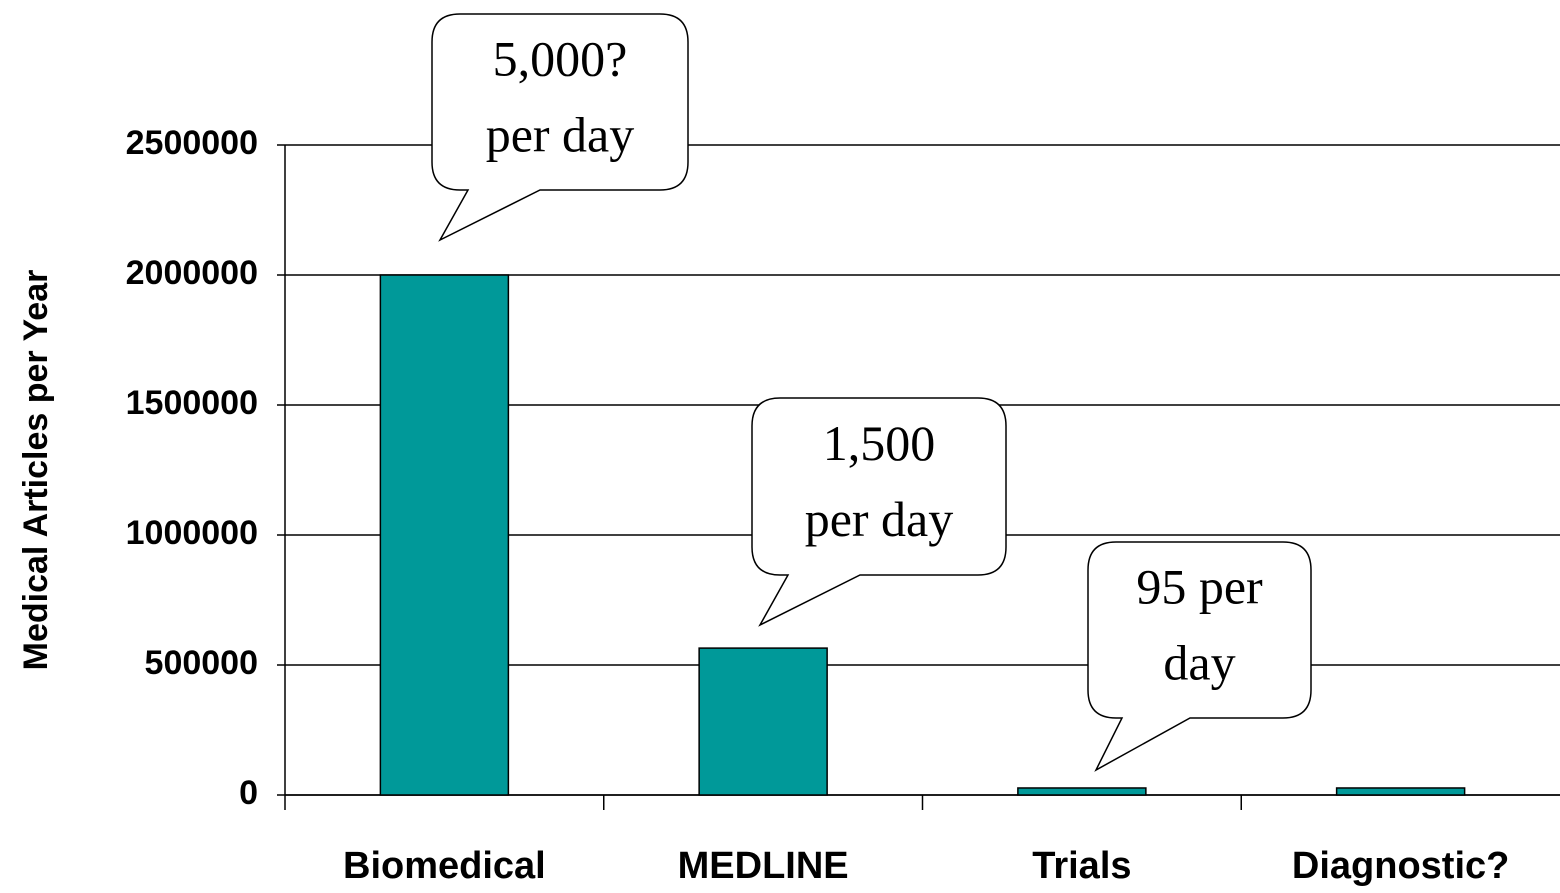 The height and width of the screenshot is (893, 1560). What do you see at coordinates (879, 443) in the screenshot?
I see `annotation-text: 1,500` at bounding box center [879, 443].